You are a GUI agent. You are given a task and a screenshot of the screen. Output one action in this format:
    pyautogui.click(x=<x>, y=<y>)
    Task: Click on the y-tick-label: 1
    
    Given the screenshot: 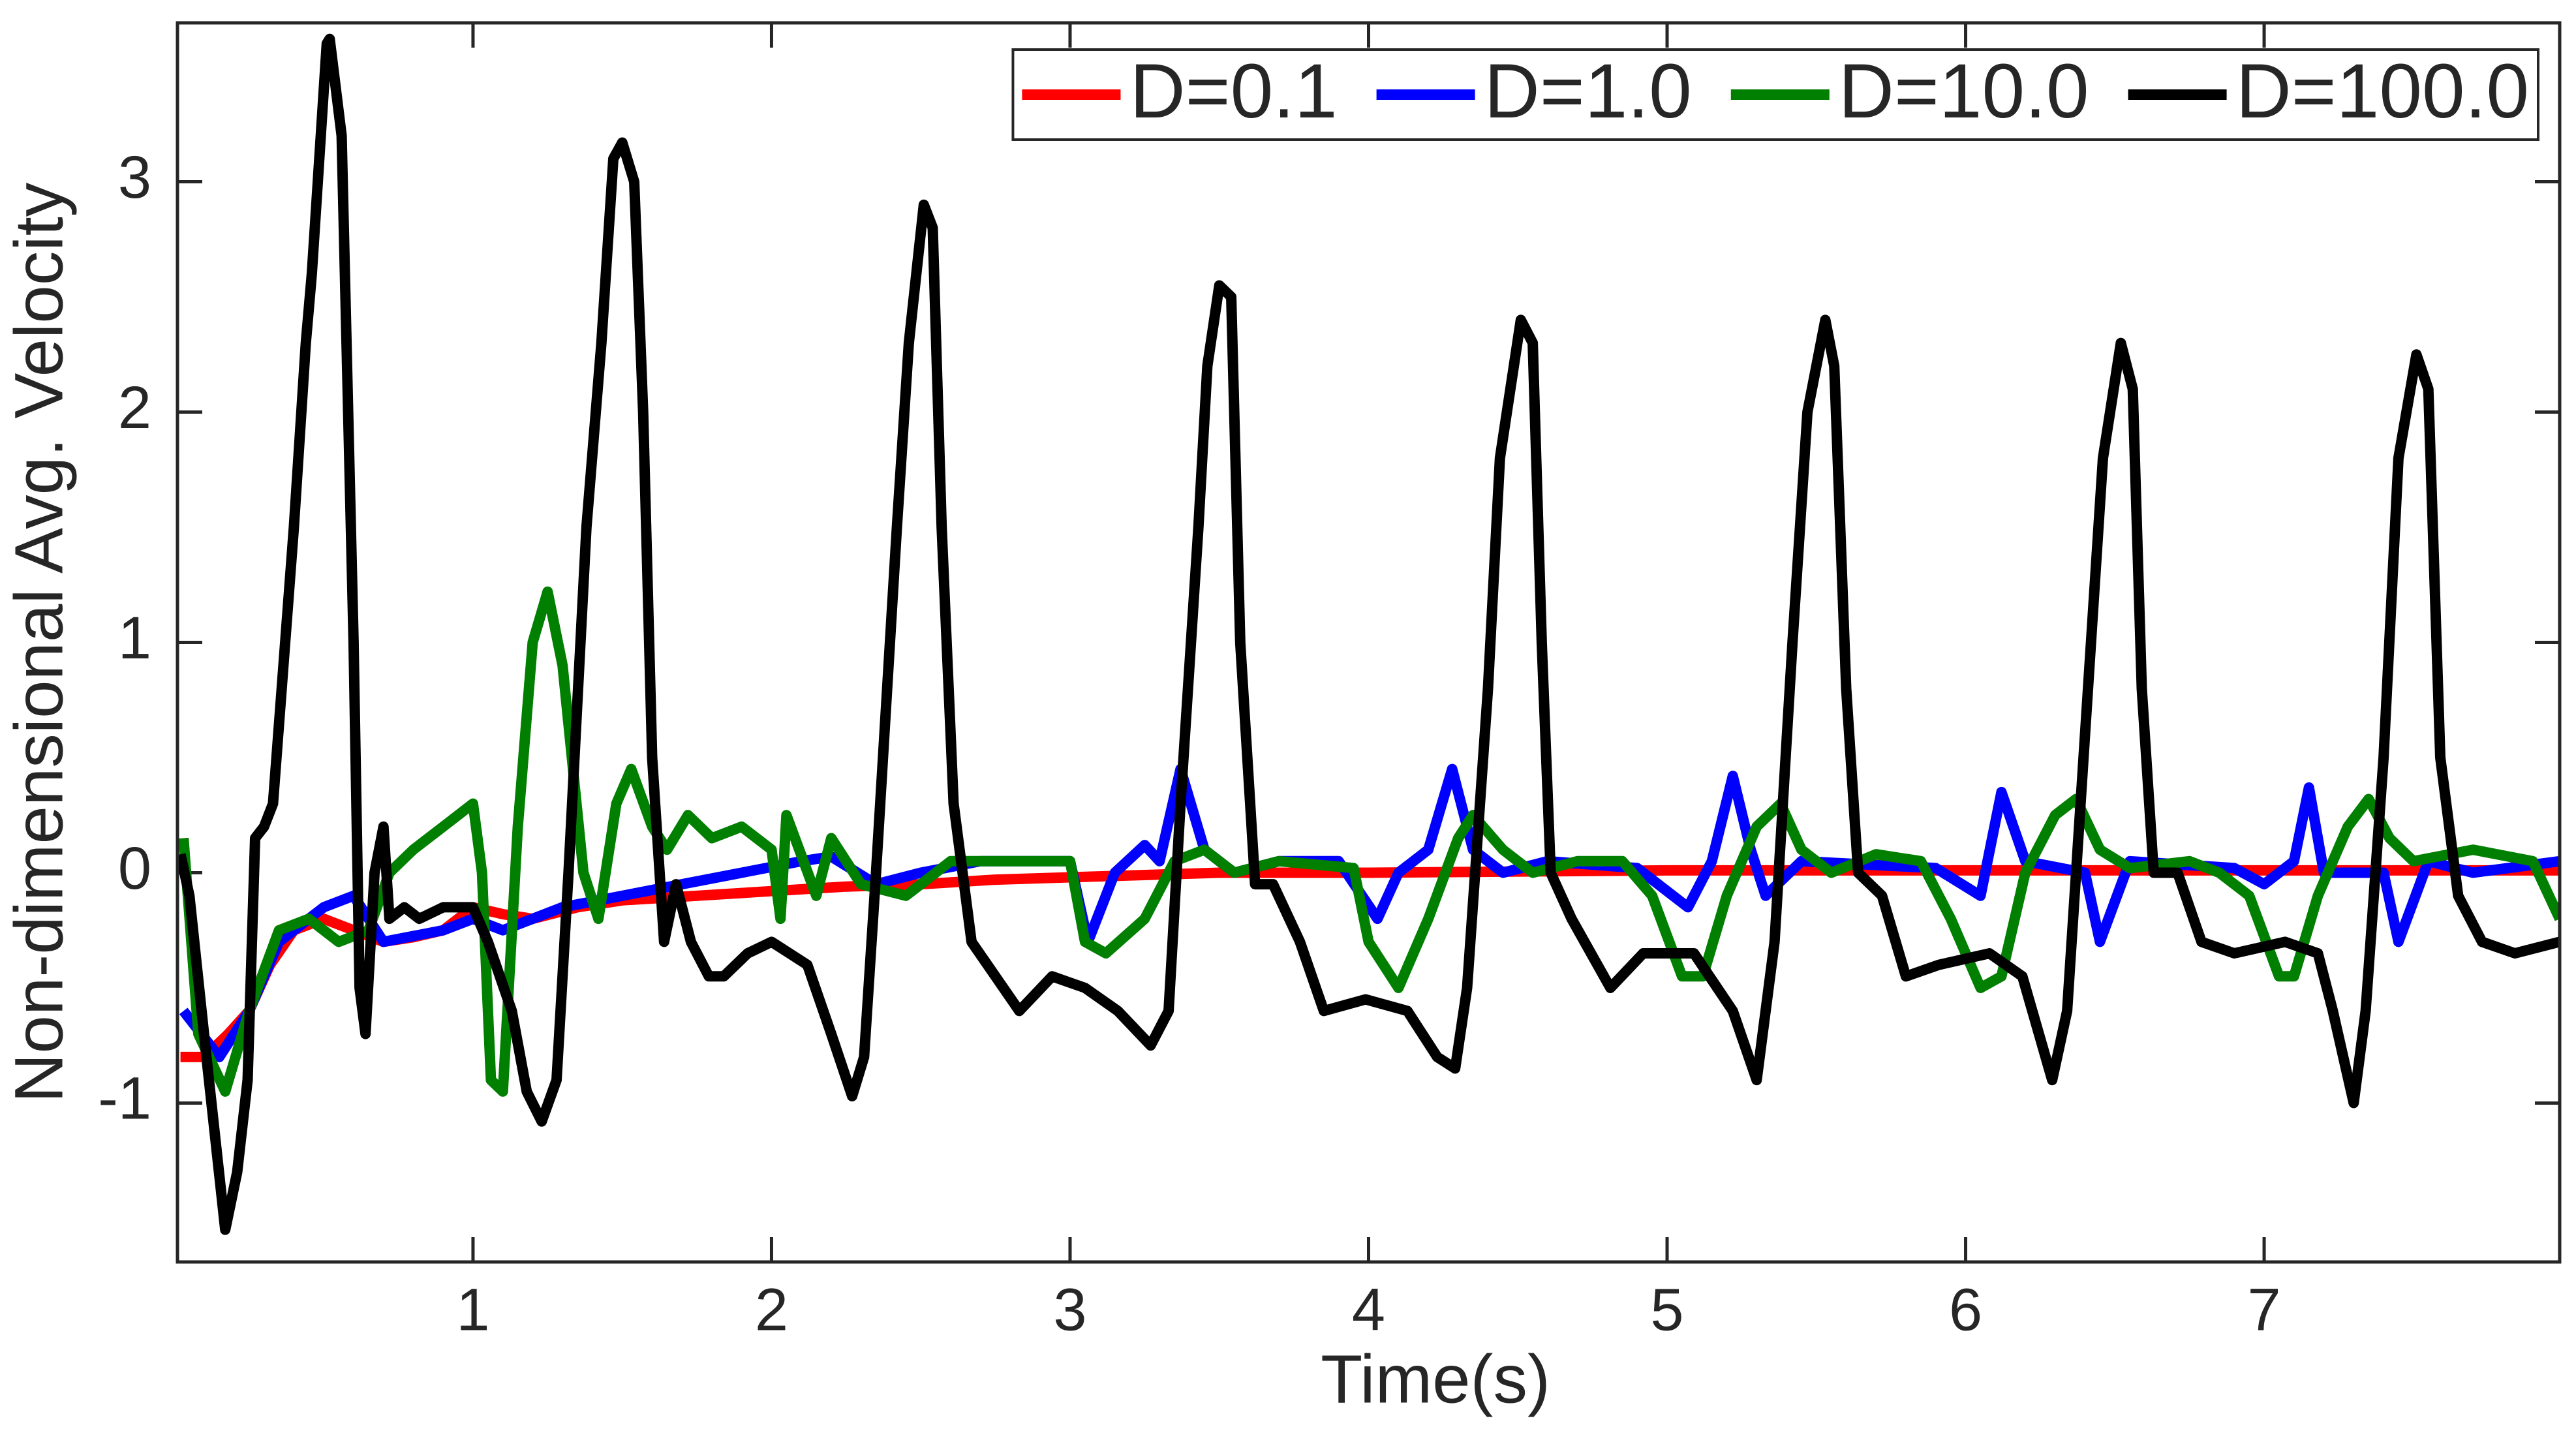 What is the action you would take?
    pyautogui.click(x=134, y=638)
    